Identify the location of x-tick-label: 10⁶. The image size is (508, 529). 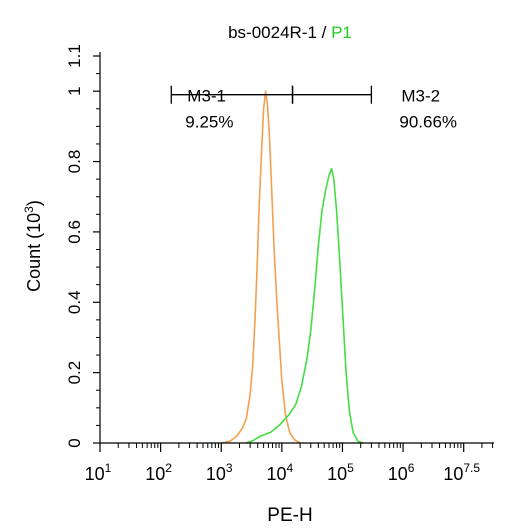
(401, 472).